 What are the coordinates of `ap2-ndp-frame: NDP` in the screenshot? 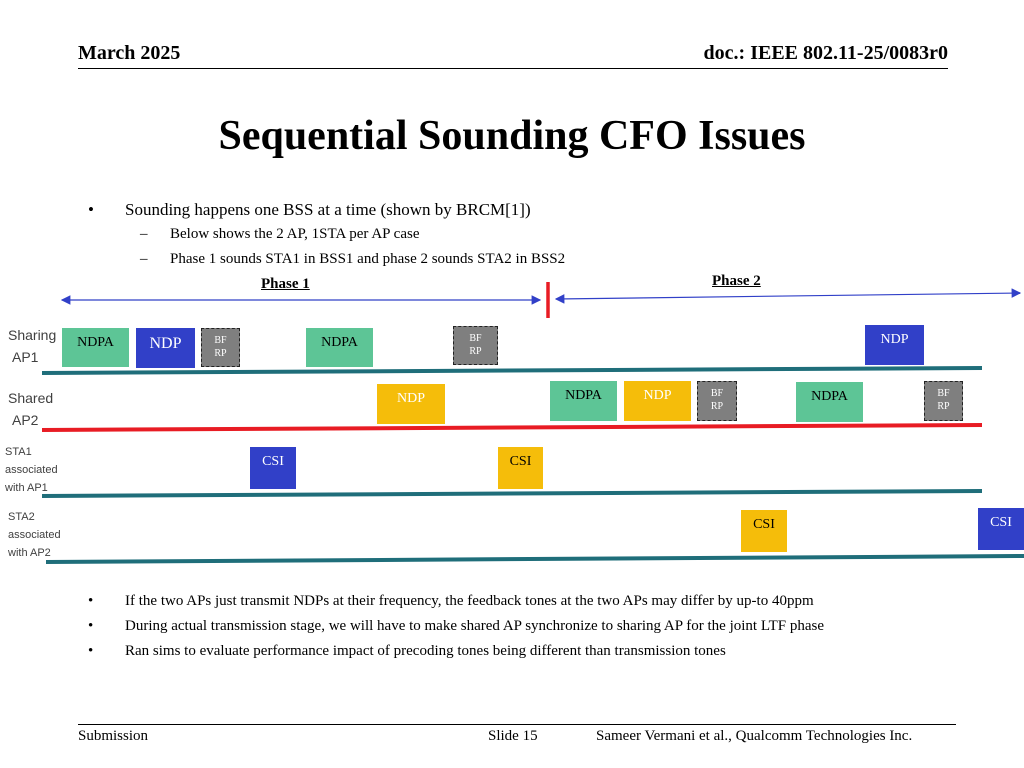 It's located at (411, 404).